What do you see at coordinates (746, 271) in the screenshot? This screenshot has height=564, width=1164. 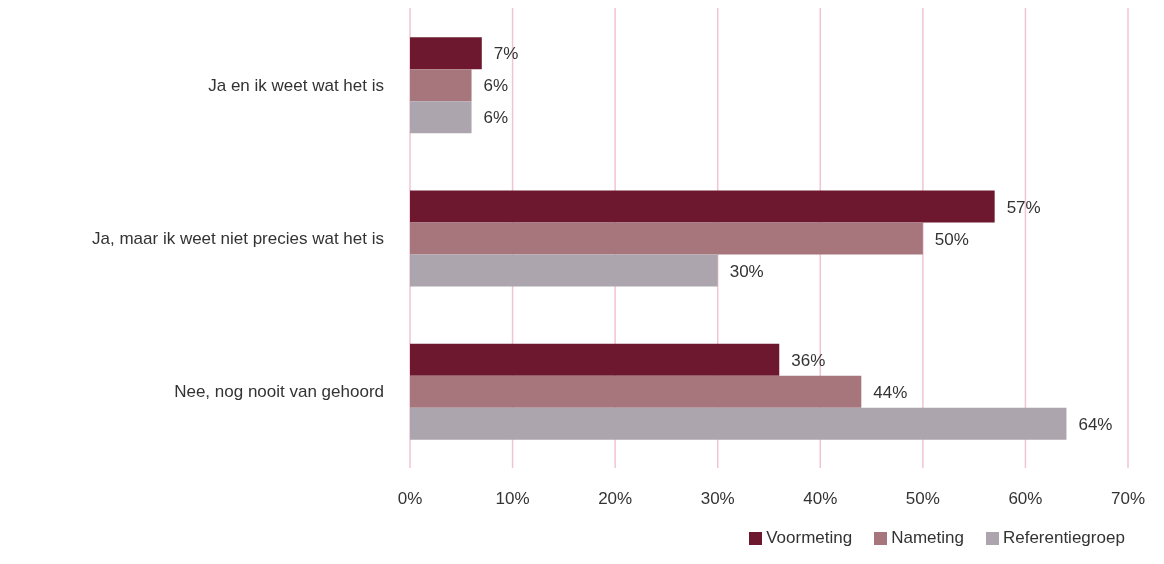 I see `data-label: 30%` at bounding box center [746, 271].